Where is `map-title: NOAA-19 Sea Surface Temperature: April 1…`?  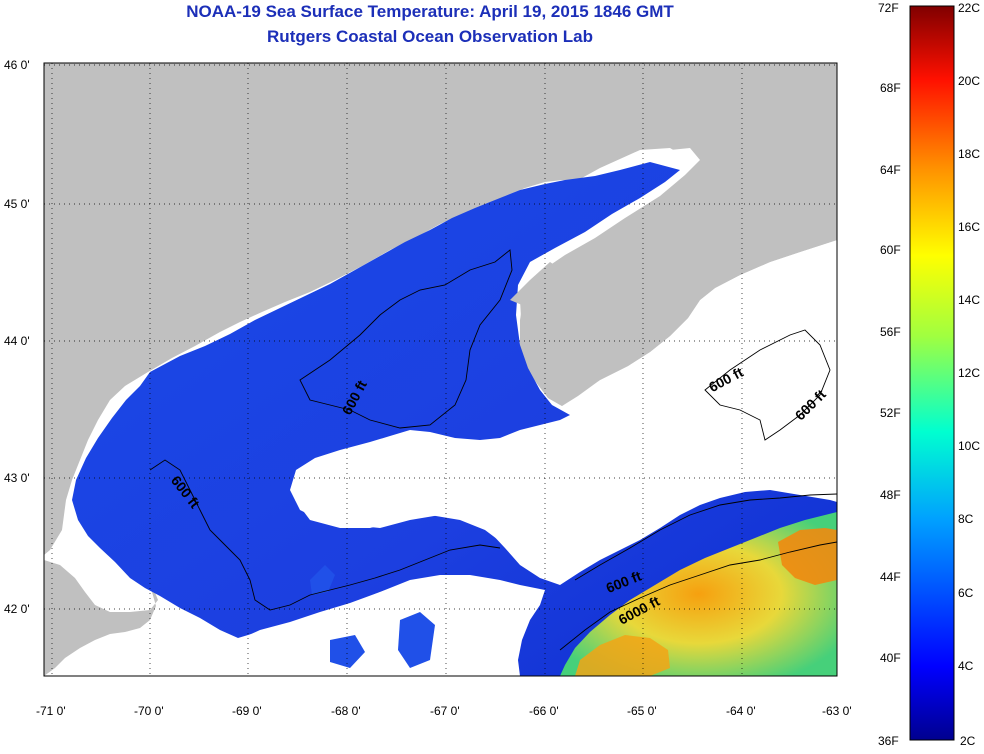 map-title: NOAA-19 Sea Surface Temperature: April 1… is located at coordinates (430, 11).